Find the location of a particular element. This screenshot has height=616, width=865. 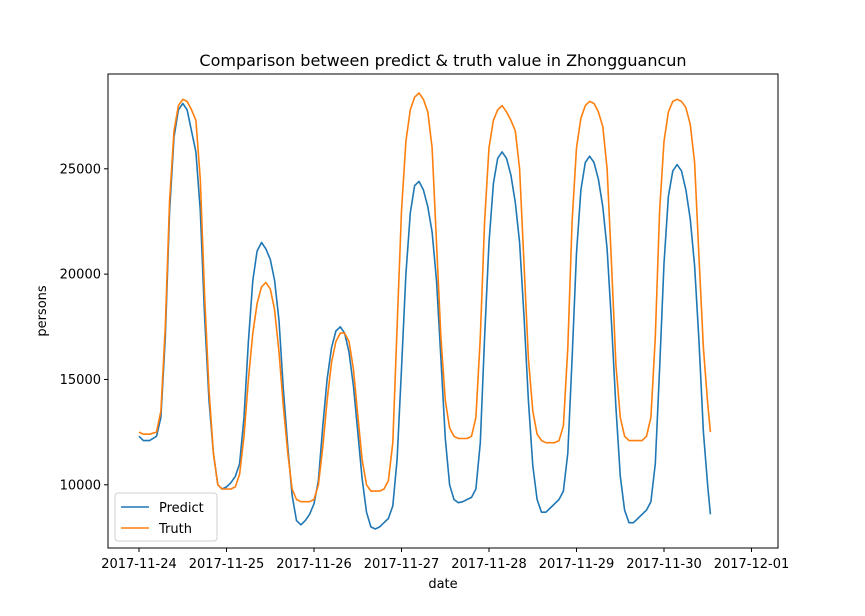

x-tick-label: 2017-11-26 is located at coordinates (314, 564).